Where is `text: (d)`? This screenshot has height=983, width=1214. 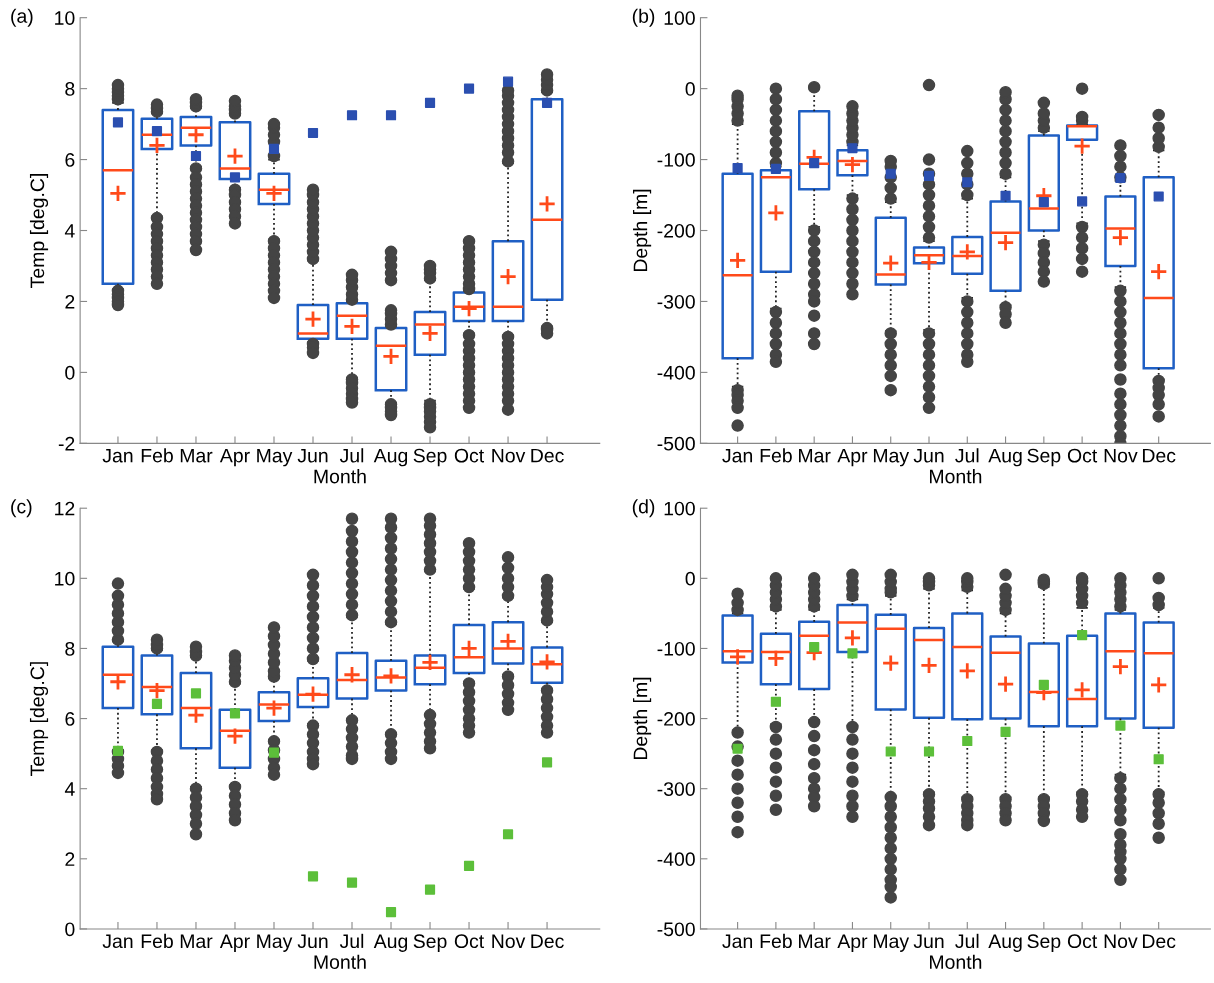 text: (d) is located at coordinates (643, 508).